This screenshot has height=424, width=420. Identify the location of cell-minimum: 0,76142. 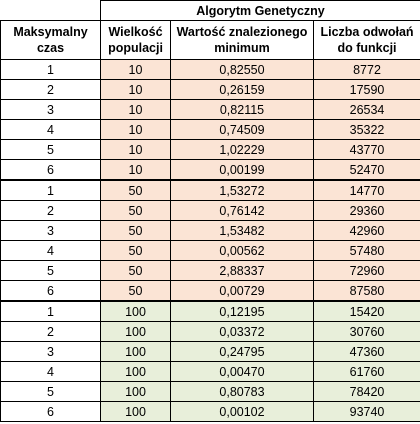
(242, 210).